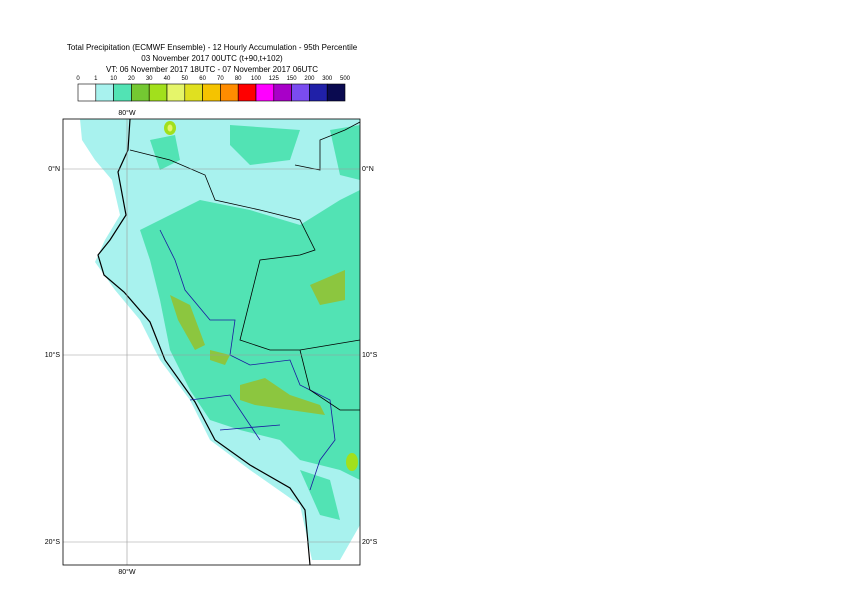 Image resolution: width=842 pixels, height=601 pixels. Describe the element at coordinates (131, 79) in the screenshot. I see `legend-label: 20` at that location.